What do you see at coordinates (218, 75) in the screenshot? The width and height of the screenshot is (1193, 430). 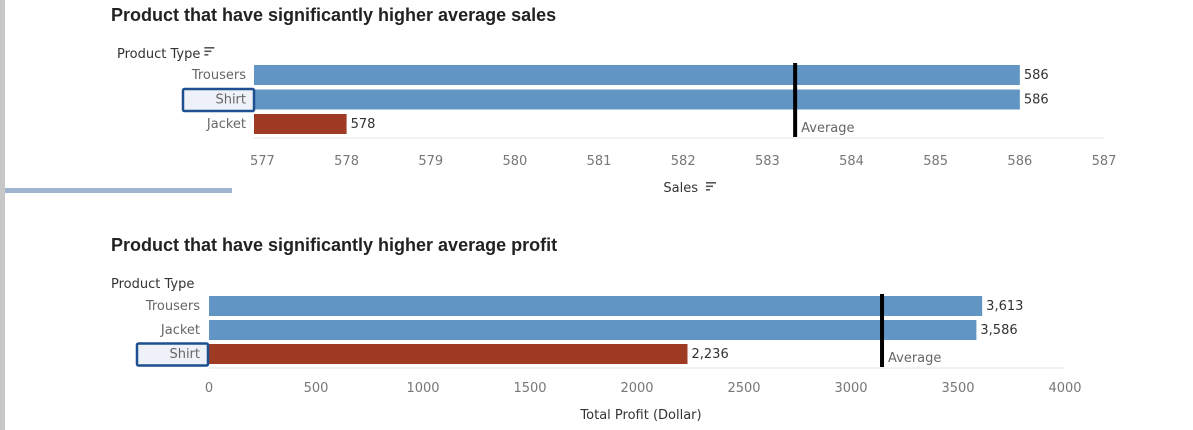 I see `sales-category-label: Trousers` at bounding box center [218, 75].